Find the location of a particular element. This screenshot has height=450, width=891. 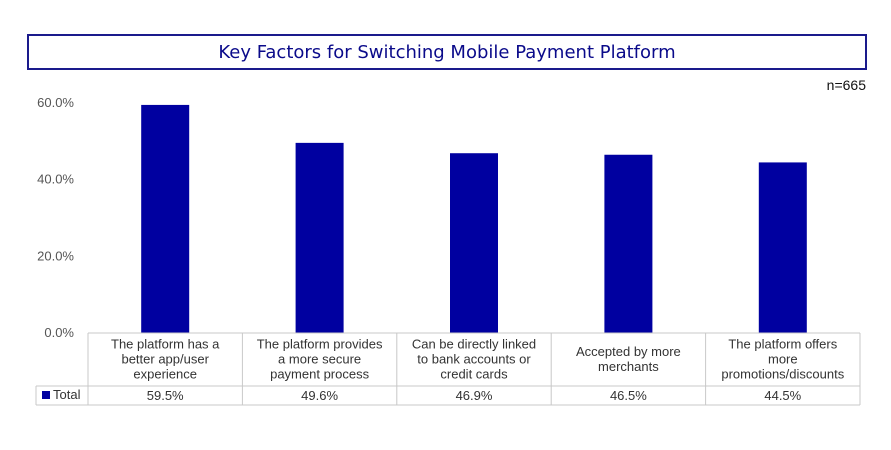

legend-swatch is located at coordinates (46, 395).